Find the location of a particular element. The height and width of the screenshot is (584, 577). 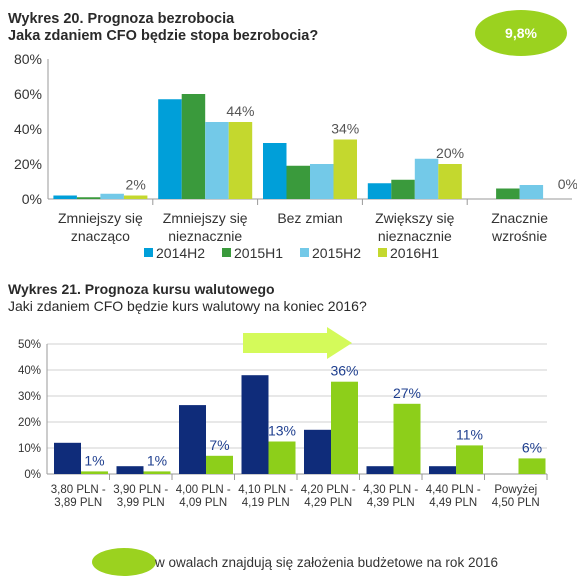

x-tick-label: 4,50 PLN is located at coordinates (516, 503).